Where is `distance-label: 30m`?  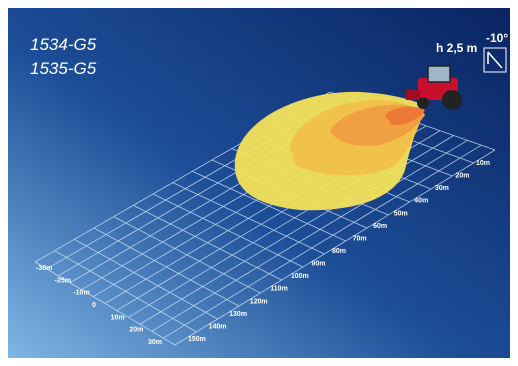 distance-label: 30m is located at coordinates (442, 188).